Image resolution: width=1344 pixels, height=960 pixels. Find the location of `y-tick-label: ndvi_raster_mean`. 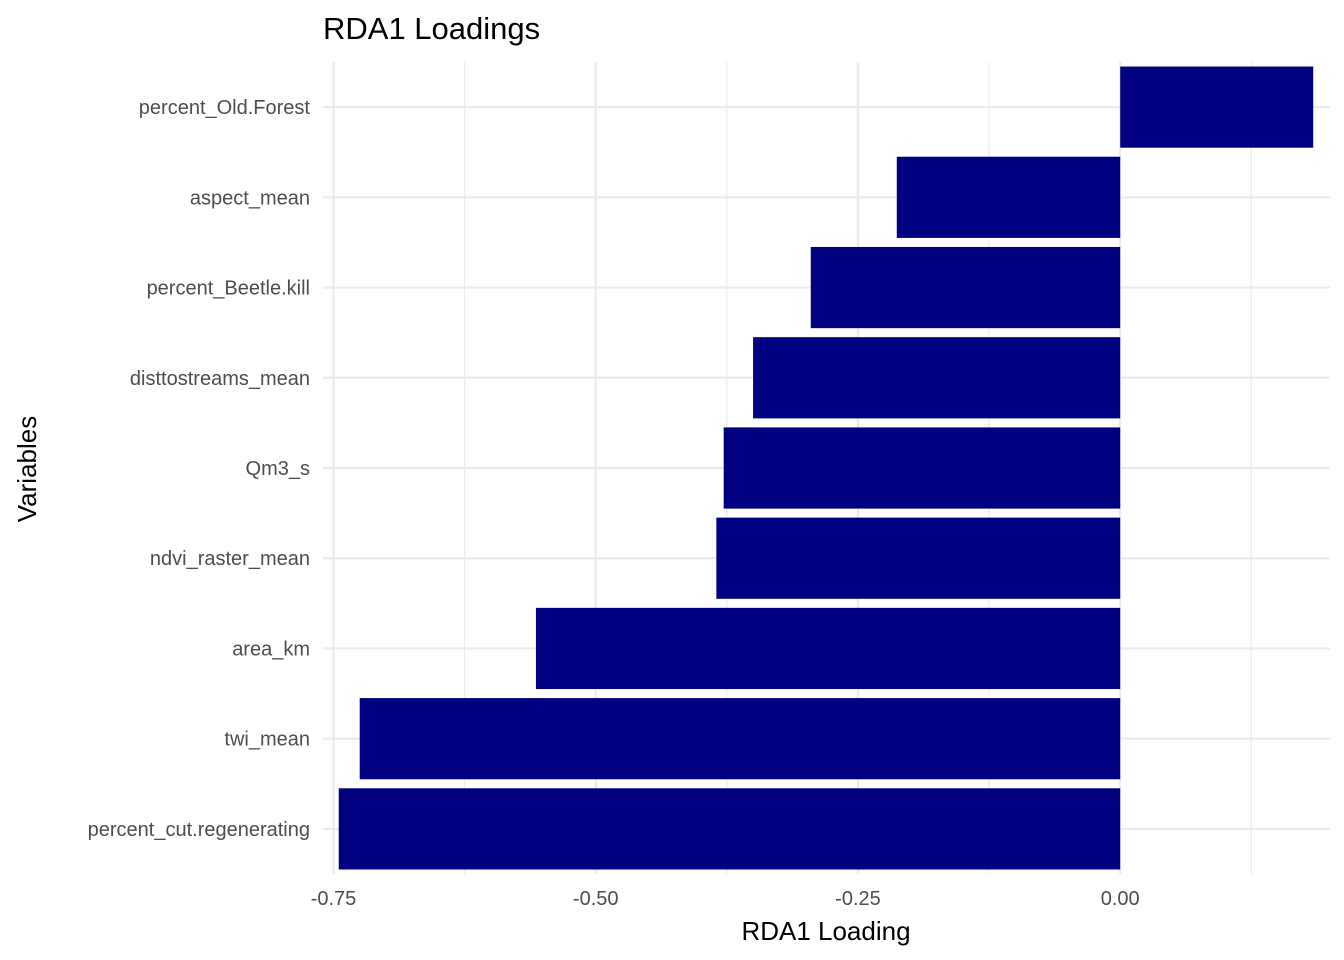

y-tick-label: ndvi_raster_mean is located at coordinates (230, 559).